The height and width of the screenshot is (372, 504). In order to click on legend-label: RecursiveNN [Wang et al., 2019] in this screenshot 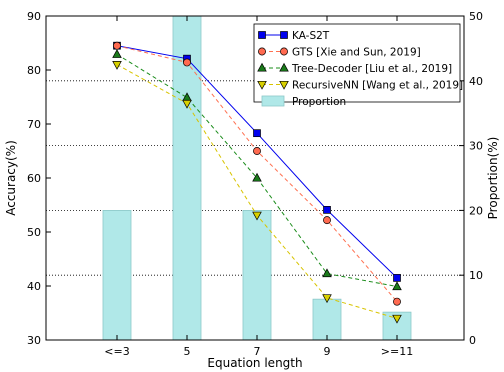, I will do `click(377, 86)`.